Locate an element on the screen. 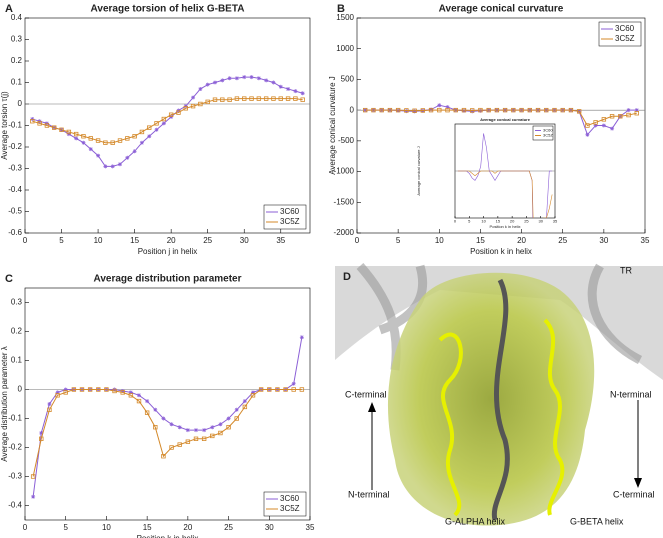  y-tick-label: -2000 is located at coordinates (344, 232).